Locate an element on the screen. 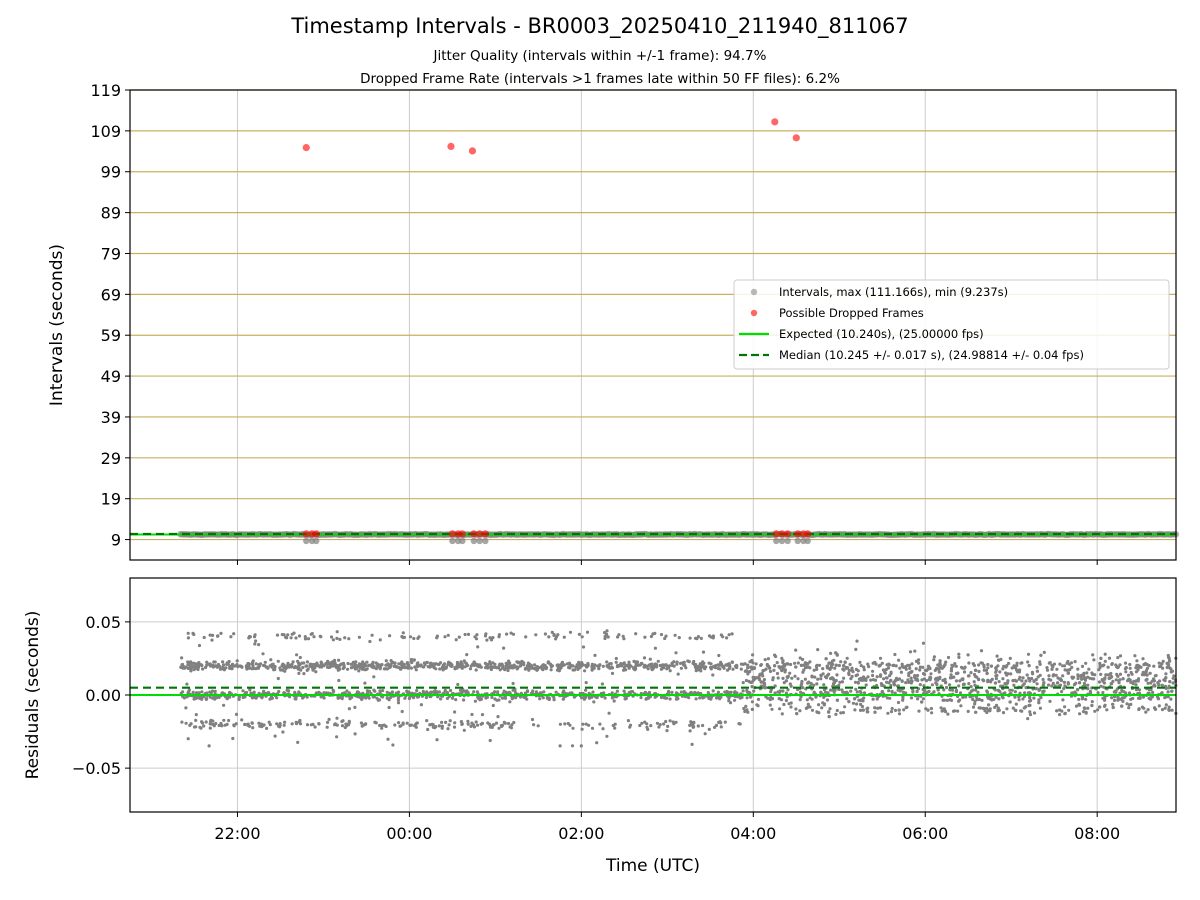 The image size is (1200, 900). dropped-frame-point is located at coordinates (796, 138).